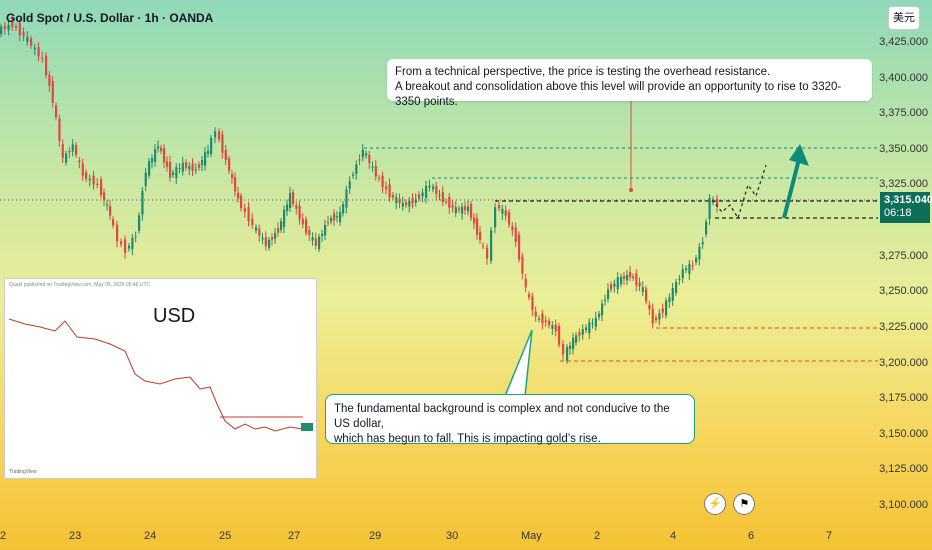  Describe the element at coordinates (715, 504) in the screenshot. I see `flash-icon: ⚡` at that location.